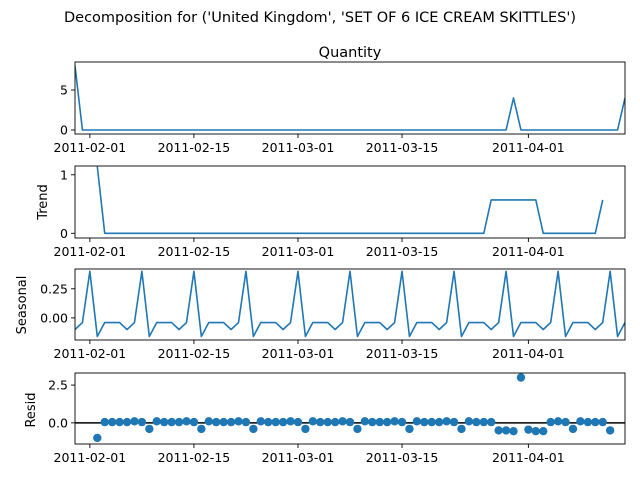 The image size is (640, 480). Describe the element at coordinates (54, 317) in the screenshot. I see `seasonal-y-tick-label: 0.00` at that location.